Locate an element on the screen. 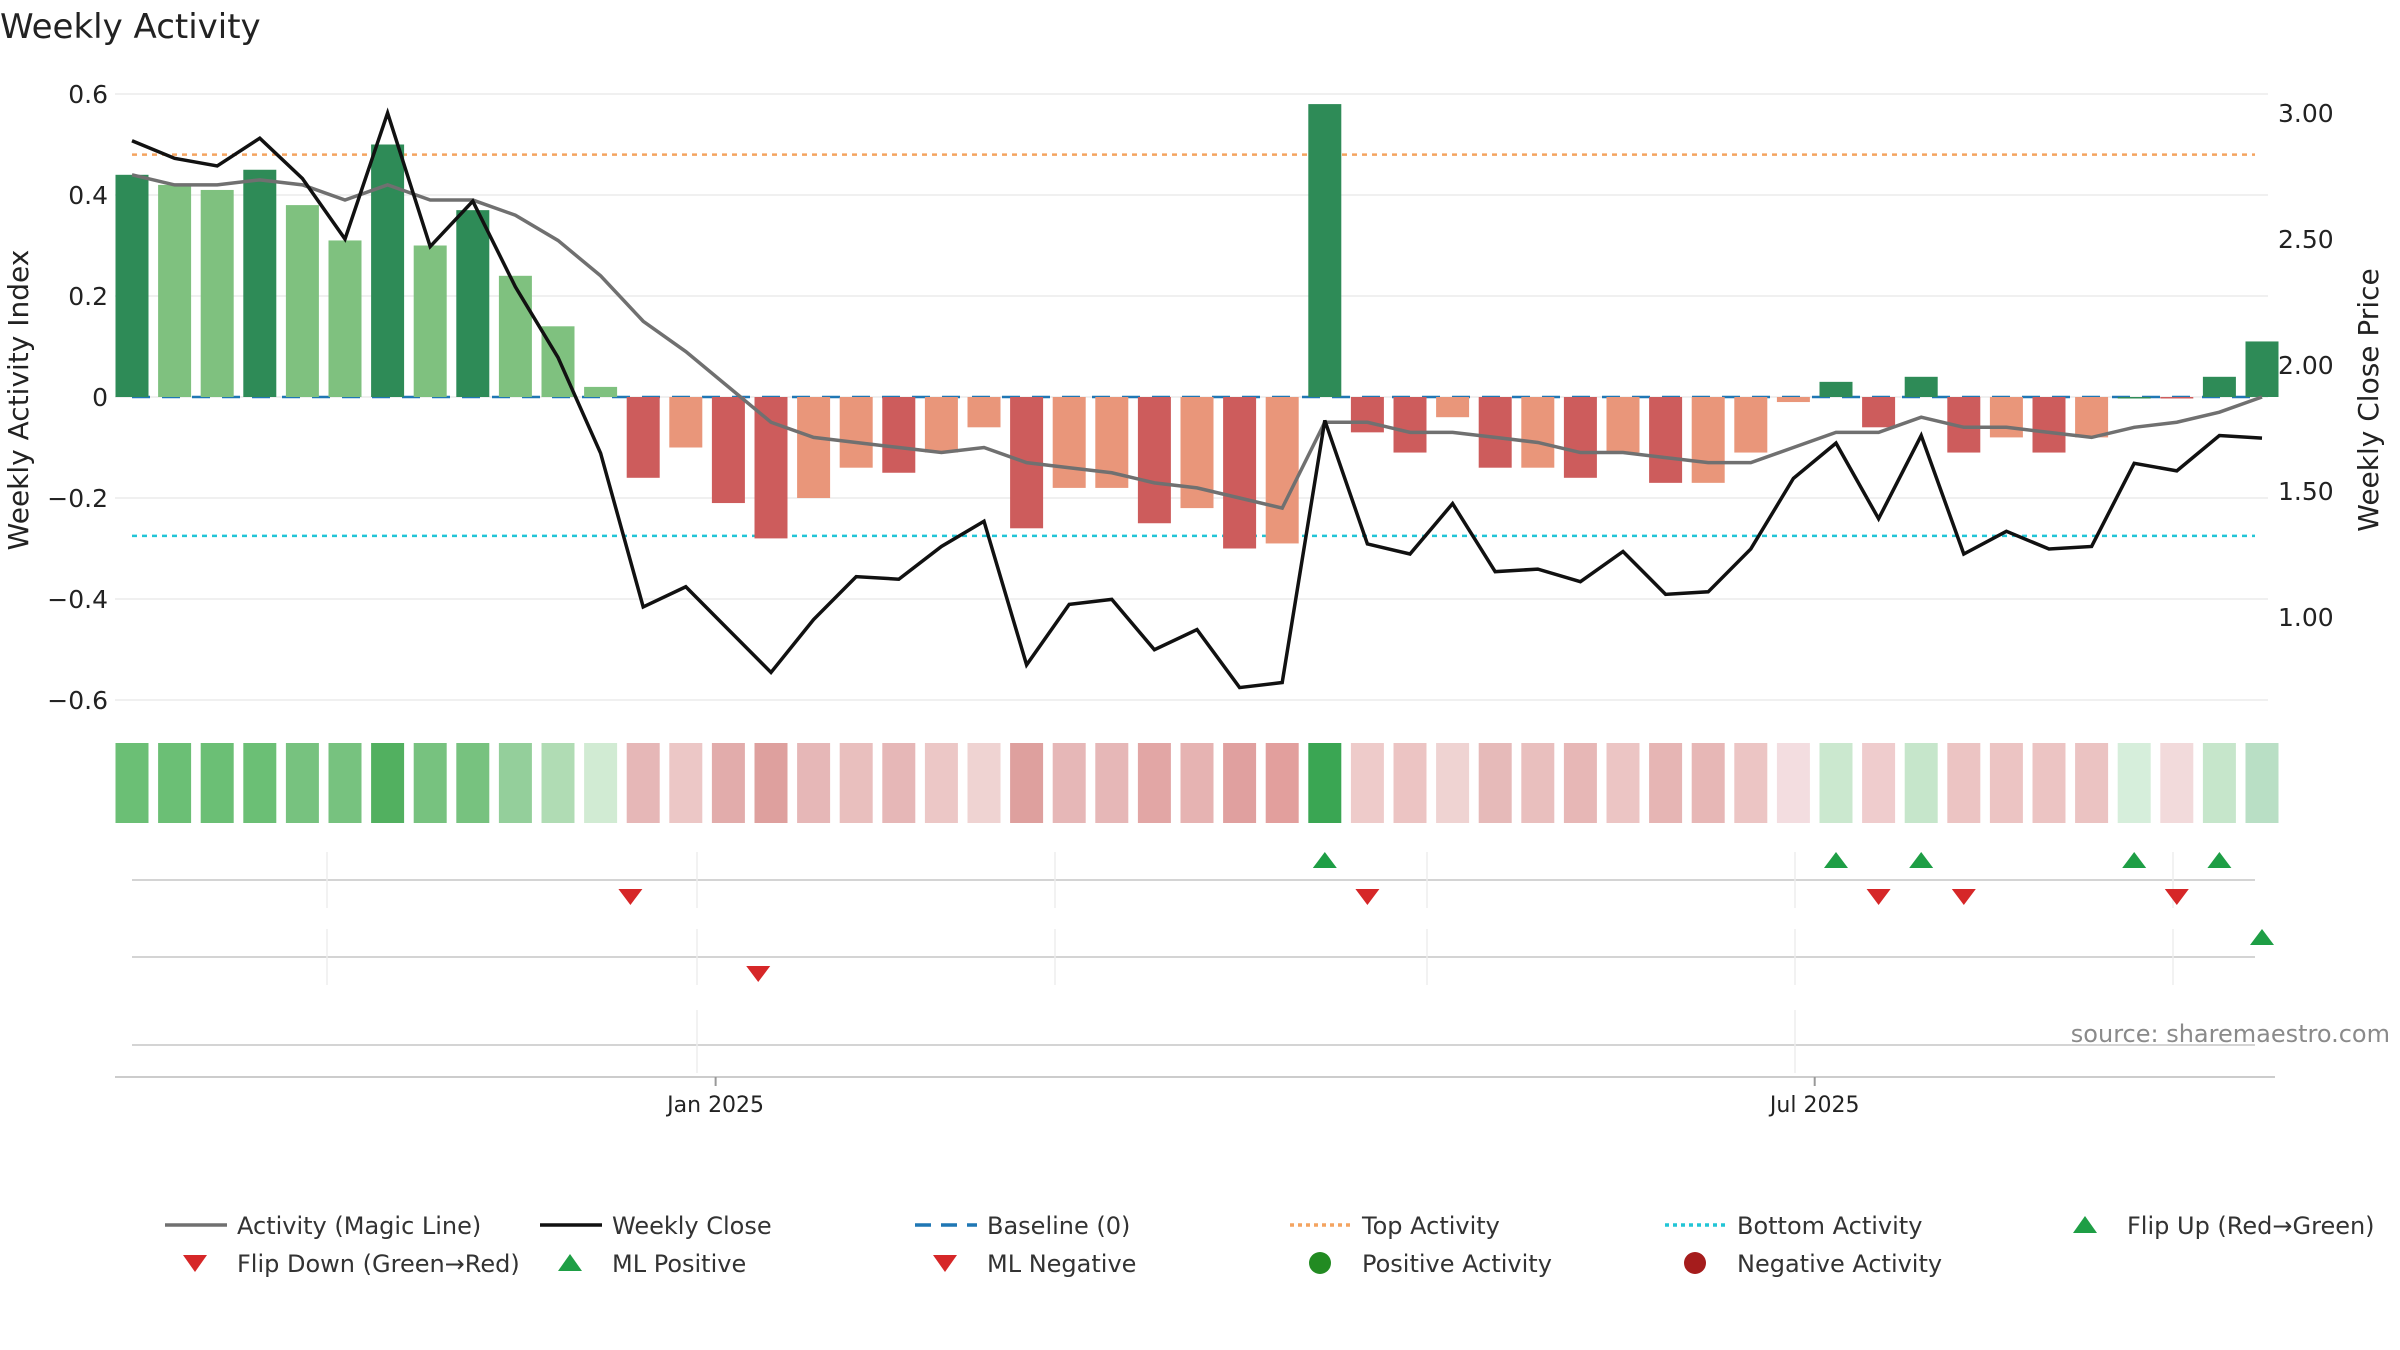 The image size is (2400, 1350). y-tick-label: 0.6 is located at coordinates (88, 94).